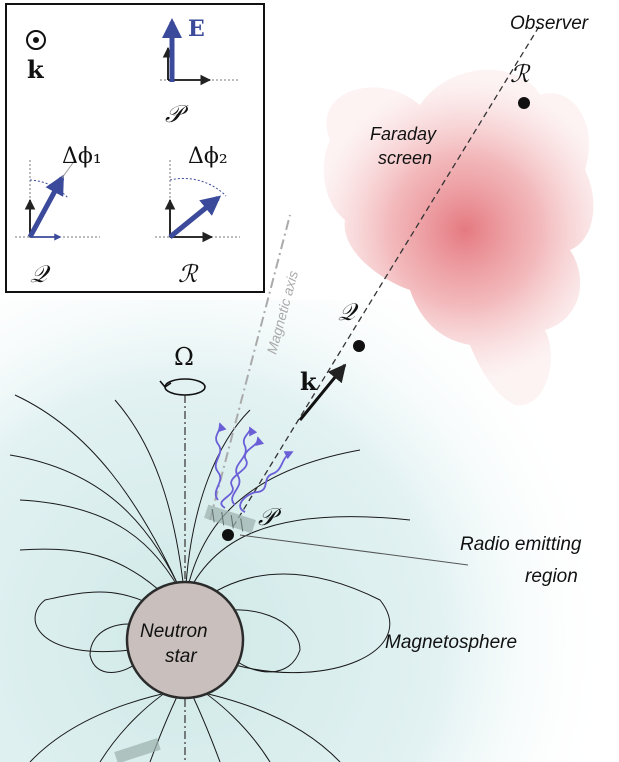  Describe the element at coordinates (208, 156) in the screenshot. I see `inset-dphi2-label: Δϕ₂` at that location.